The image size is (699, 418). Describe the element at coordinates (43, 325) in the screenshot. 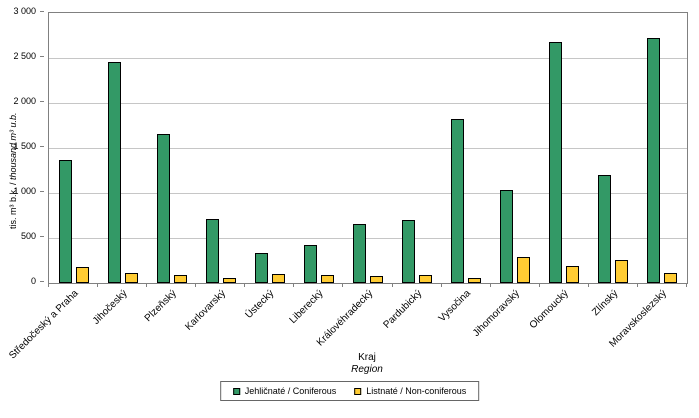

I see `x-category-label: Středočeský a Praha` at that location.